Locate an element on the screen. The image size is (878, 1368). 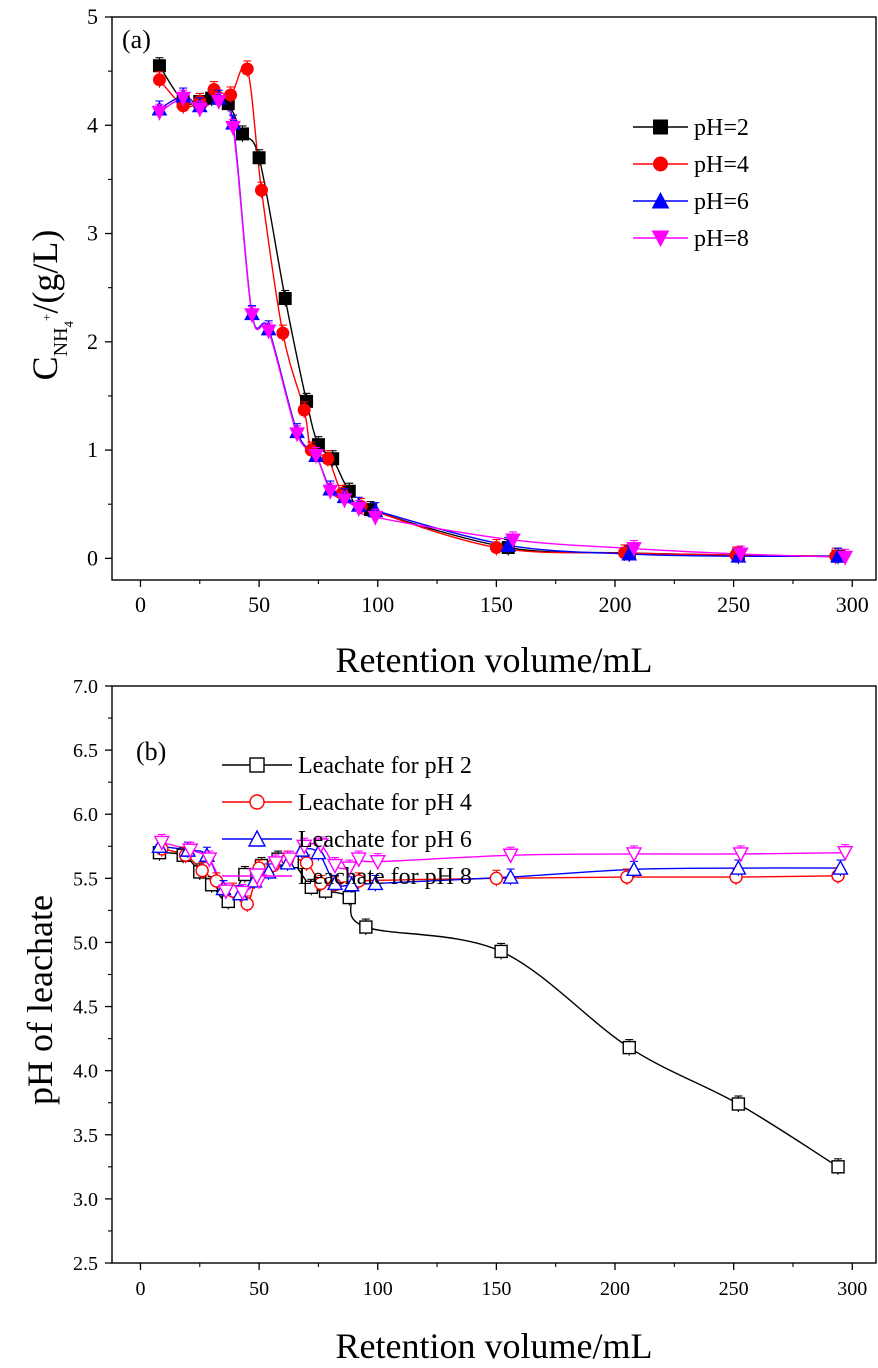
x-tick-label: 50 is located at coordinates (259, 604).